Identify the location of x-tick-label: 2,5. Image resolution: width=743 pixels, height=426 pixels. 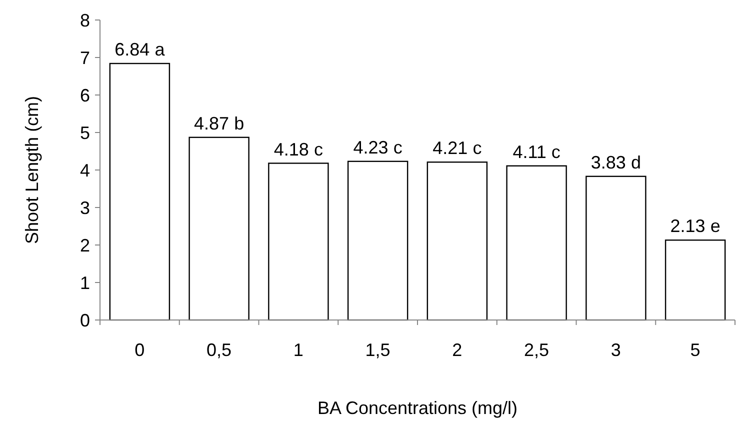
(537, 350).